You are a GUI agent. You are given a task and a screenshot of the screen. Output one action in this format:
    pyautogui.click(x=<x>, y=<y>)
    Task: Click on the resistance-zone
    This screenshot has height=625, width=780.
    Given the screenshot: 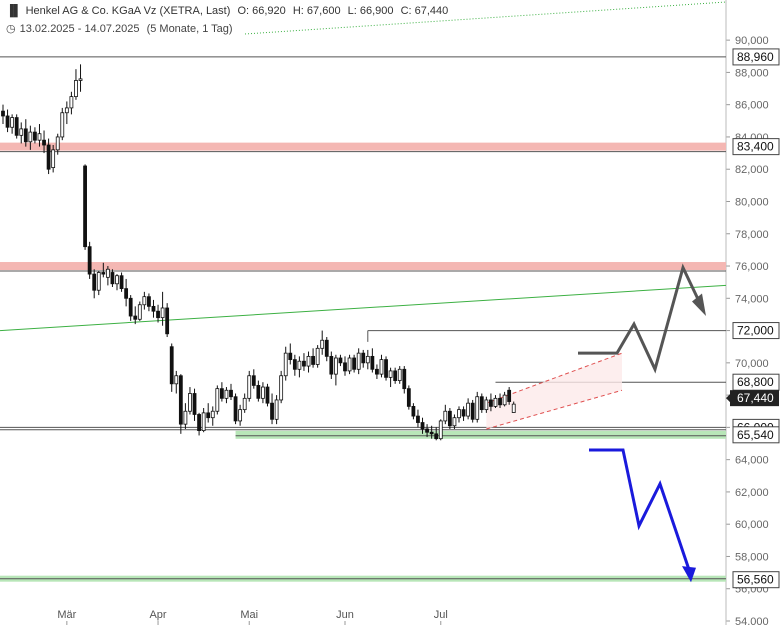 What is the action you would take?
    pyautogui.click(x=363, y=266)
    